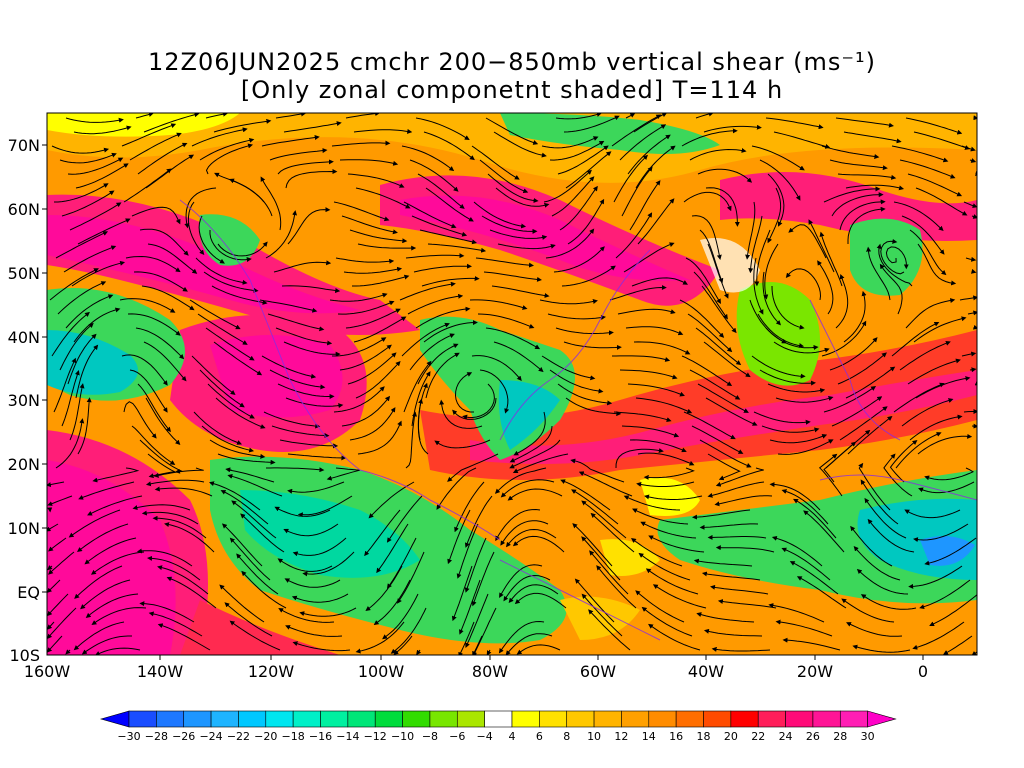  I want to click on lon-label-160w: 160W, so click(47, 671).